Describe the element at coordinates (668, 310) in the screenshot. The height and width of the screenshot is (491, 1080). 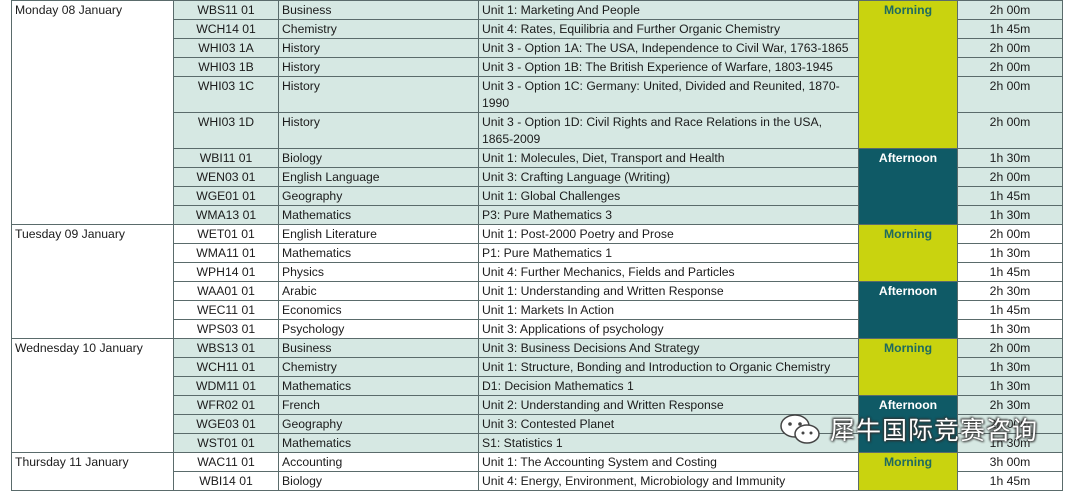
I see `unit-title: Unit 1: Markets In Action` at that location.